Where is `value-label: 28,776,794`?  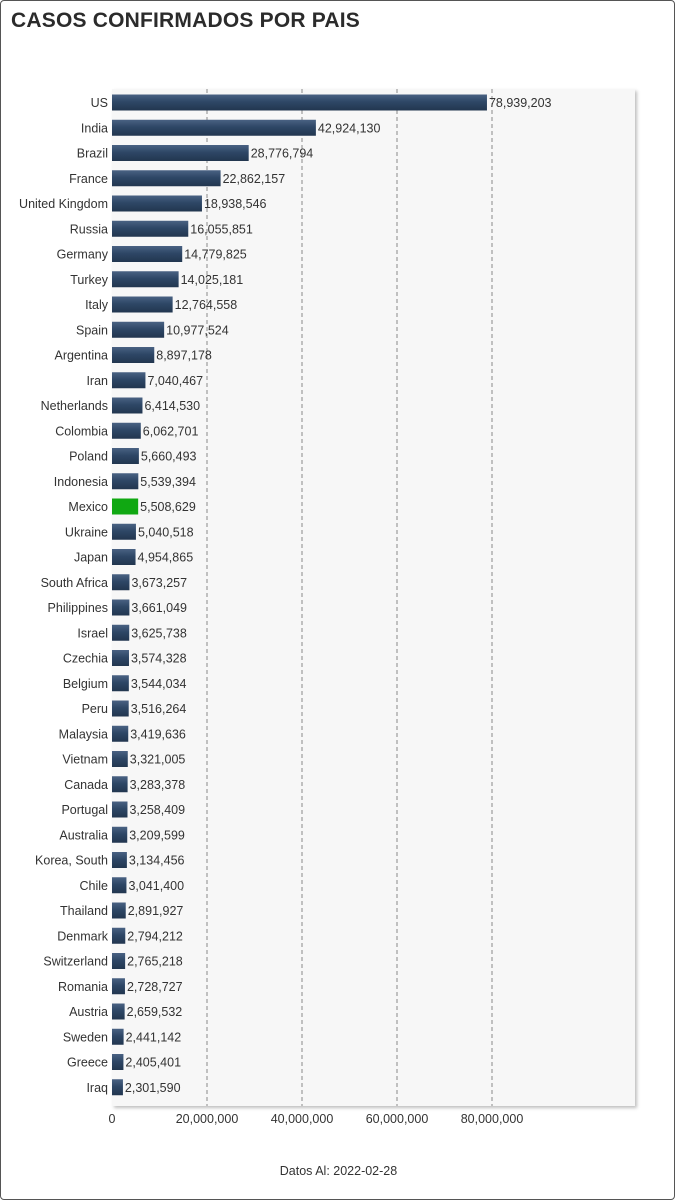
value-label: 28,776,794 is located at coordinates (282, 154).